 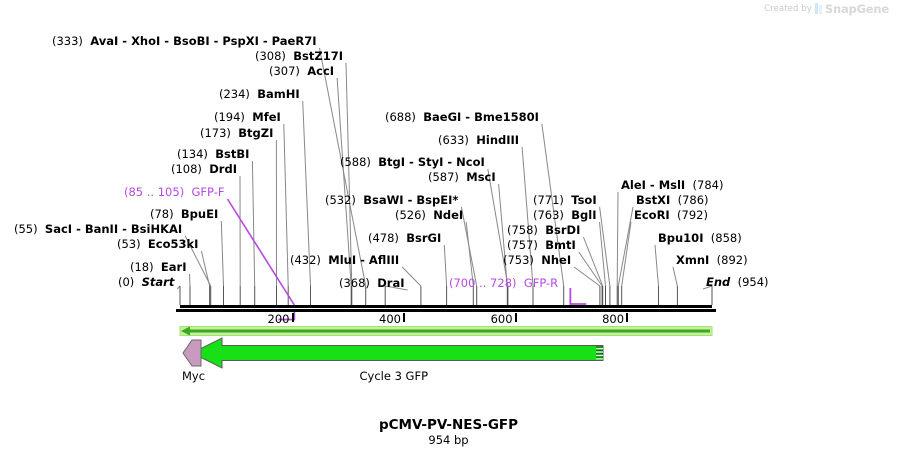 I want to click on site-label-mlui: (432) MluI - AflIII, so click(x=344, y=260).